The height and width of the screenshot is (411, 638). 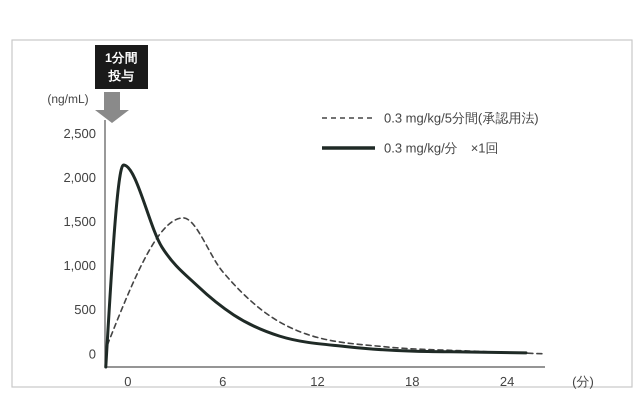 I want to click on x-tick-label: 24, so click(x=507, y=381).